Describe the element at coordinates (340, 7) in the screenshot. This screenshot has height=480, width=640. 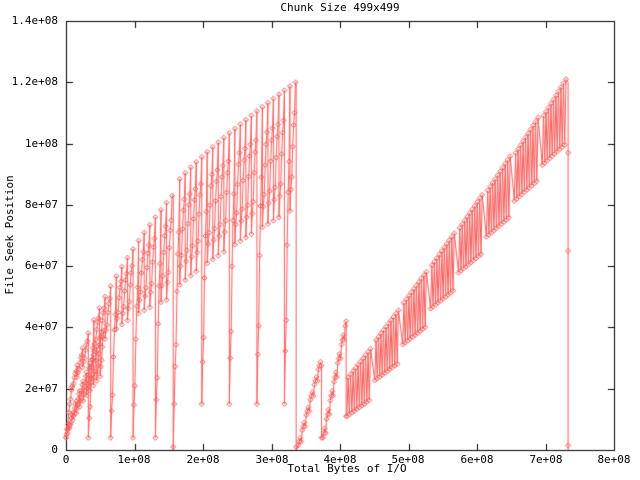
I see `chart-title: Chunk Size 499x499` at that location.